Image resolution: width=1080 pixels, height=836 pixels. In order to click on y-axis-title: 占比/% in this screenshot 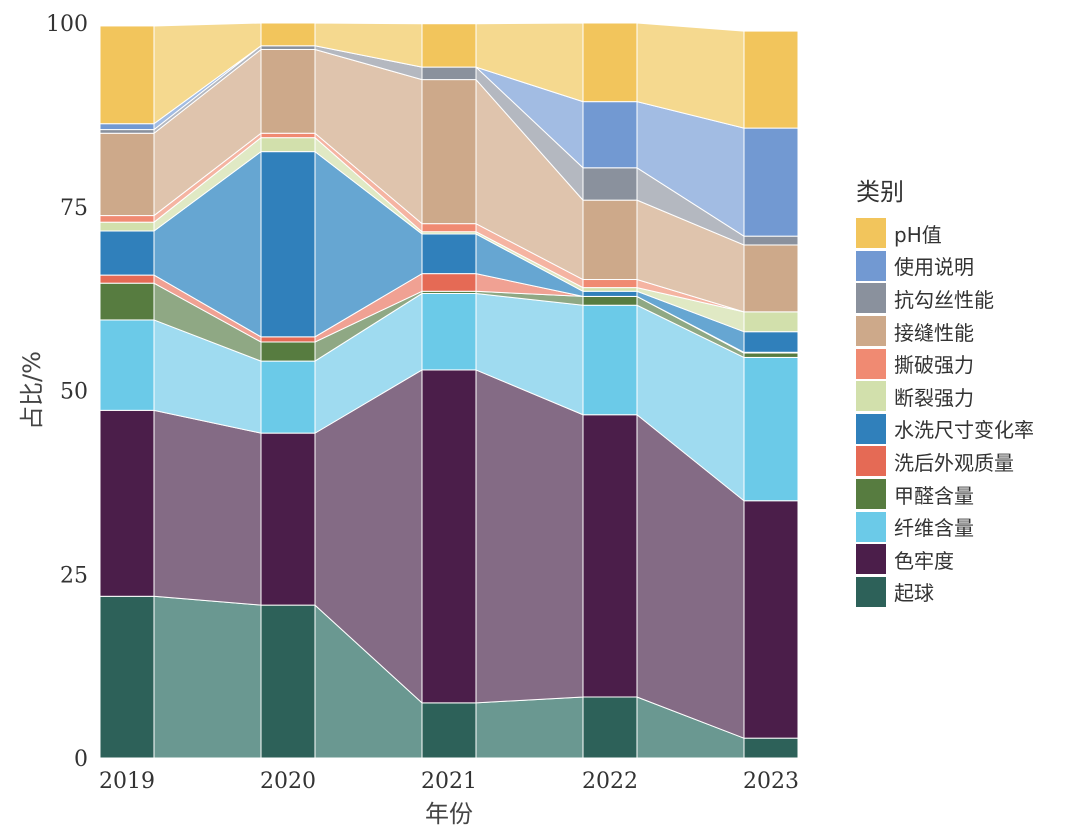, I will do `click(32, 390)`.